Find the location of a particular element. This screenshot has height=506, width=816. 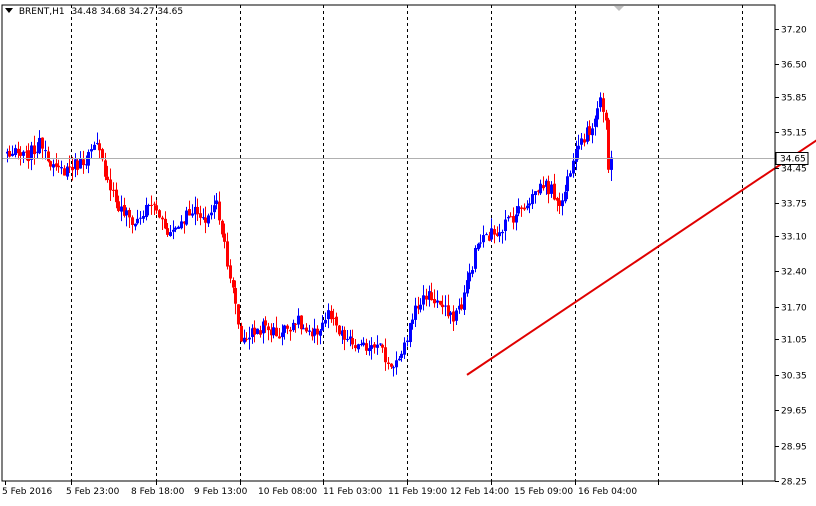

x-tick-label: 9 Feb 13:00 is located at coordinates (221, 492).